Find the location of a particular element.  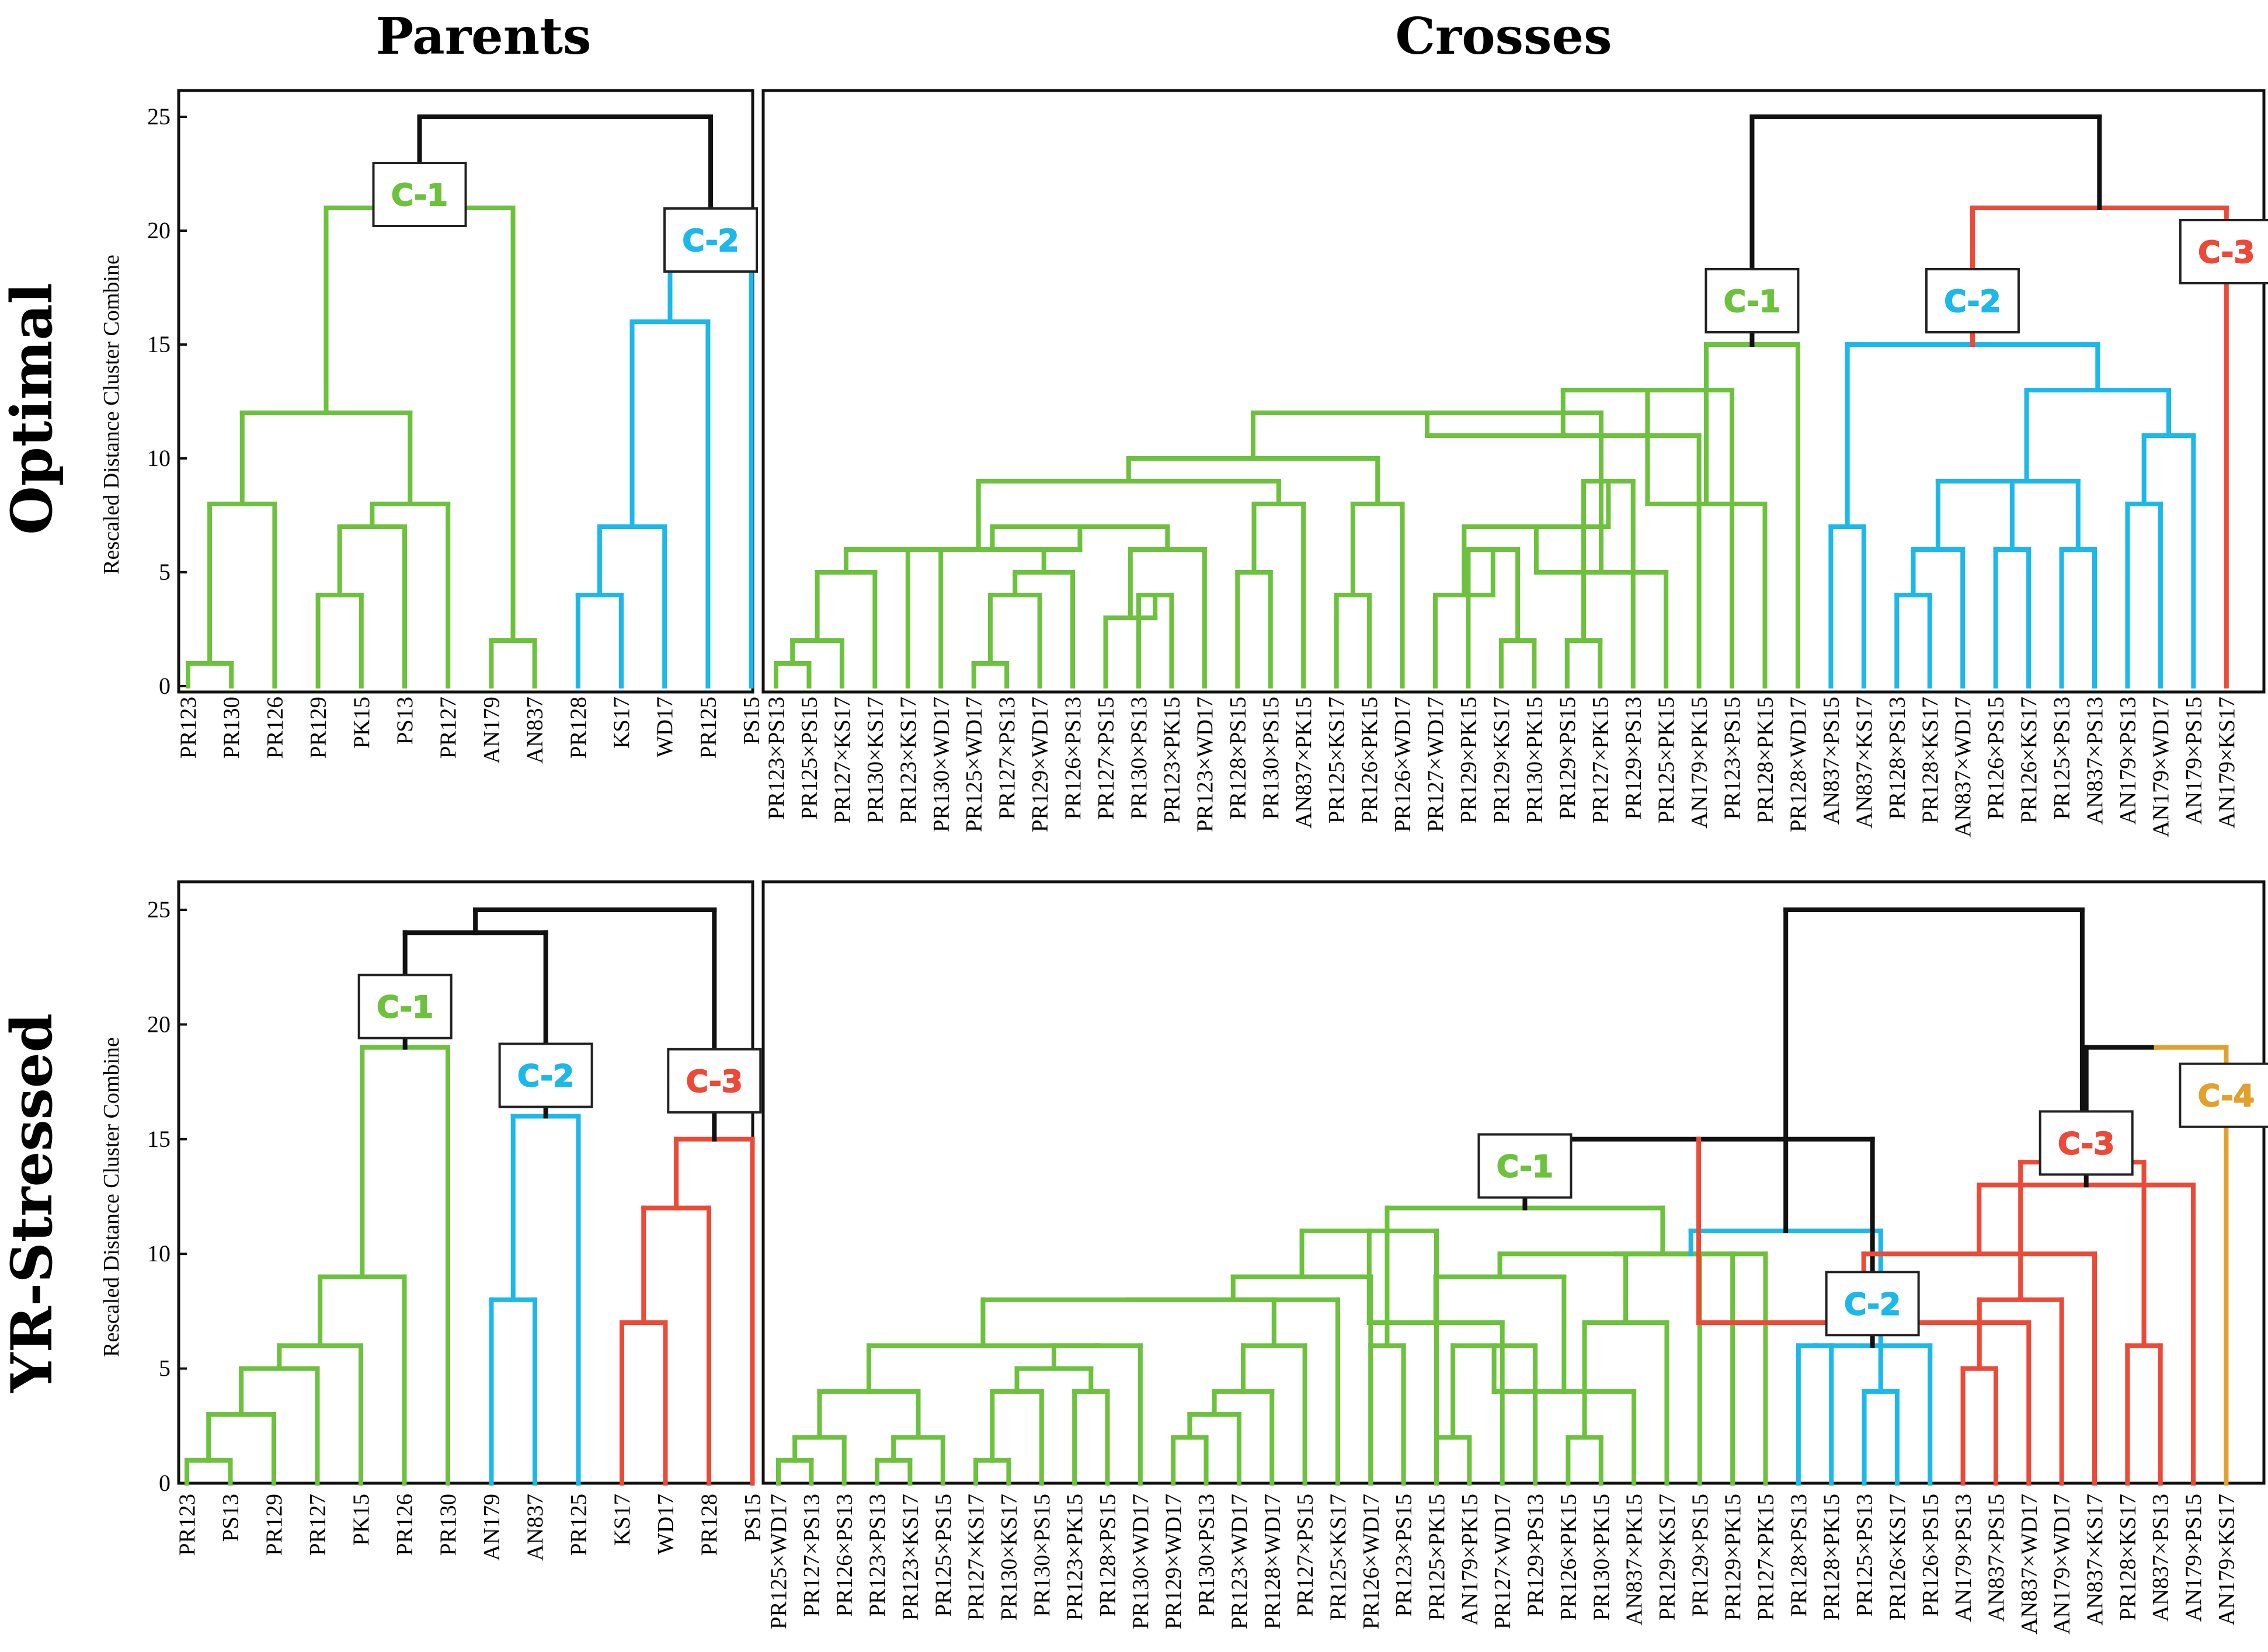

row-header-optimal: Optimal is located at coordinates (32, 409).